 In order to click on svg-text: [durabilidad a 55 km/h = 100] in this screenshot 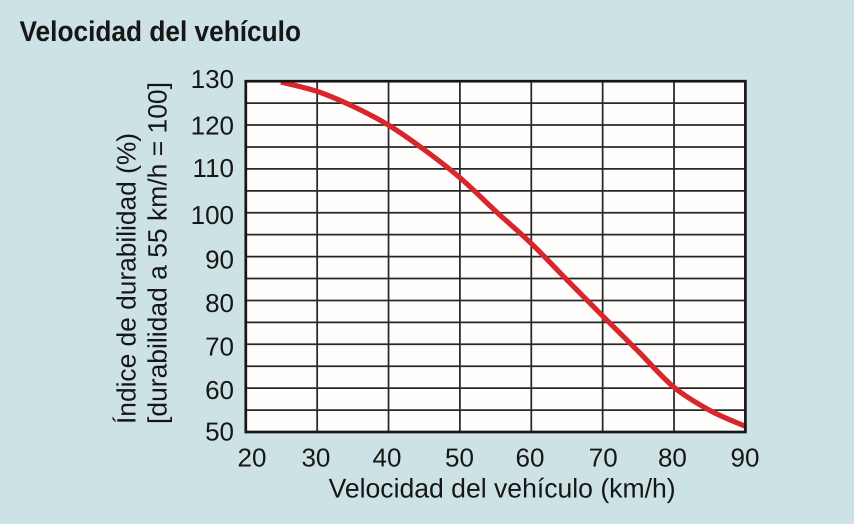, I will do `click(158, 253)`.